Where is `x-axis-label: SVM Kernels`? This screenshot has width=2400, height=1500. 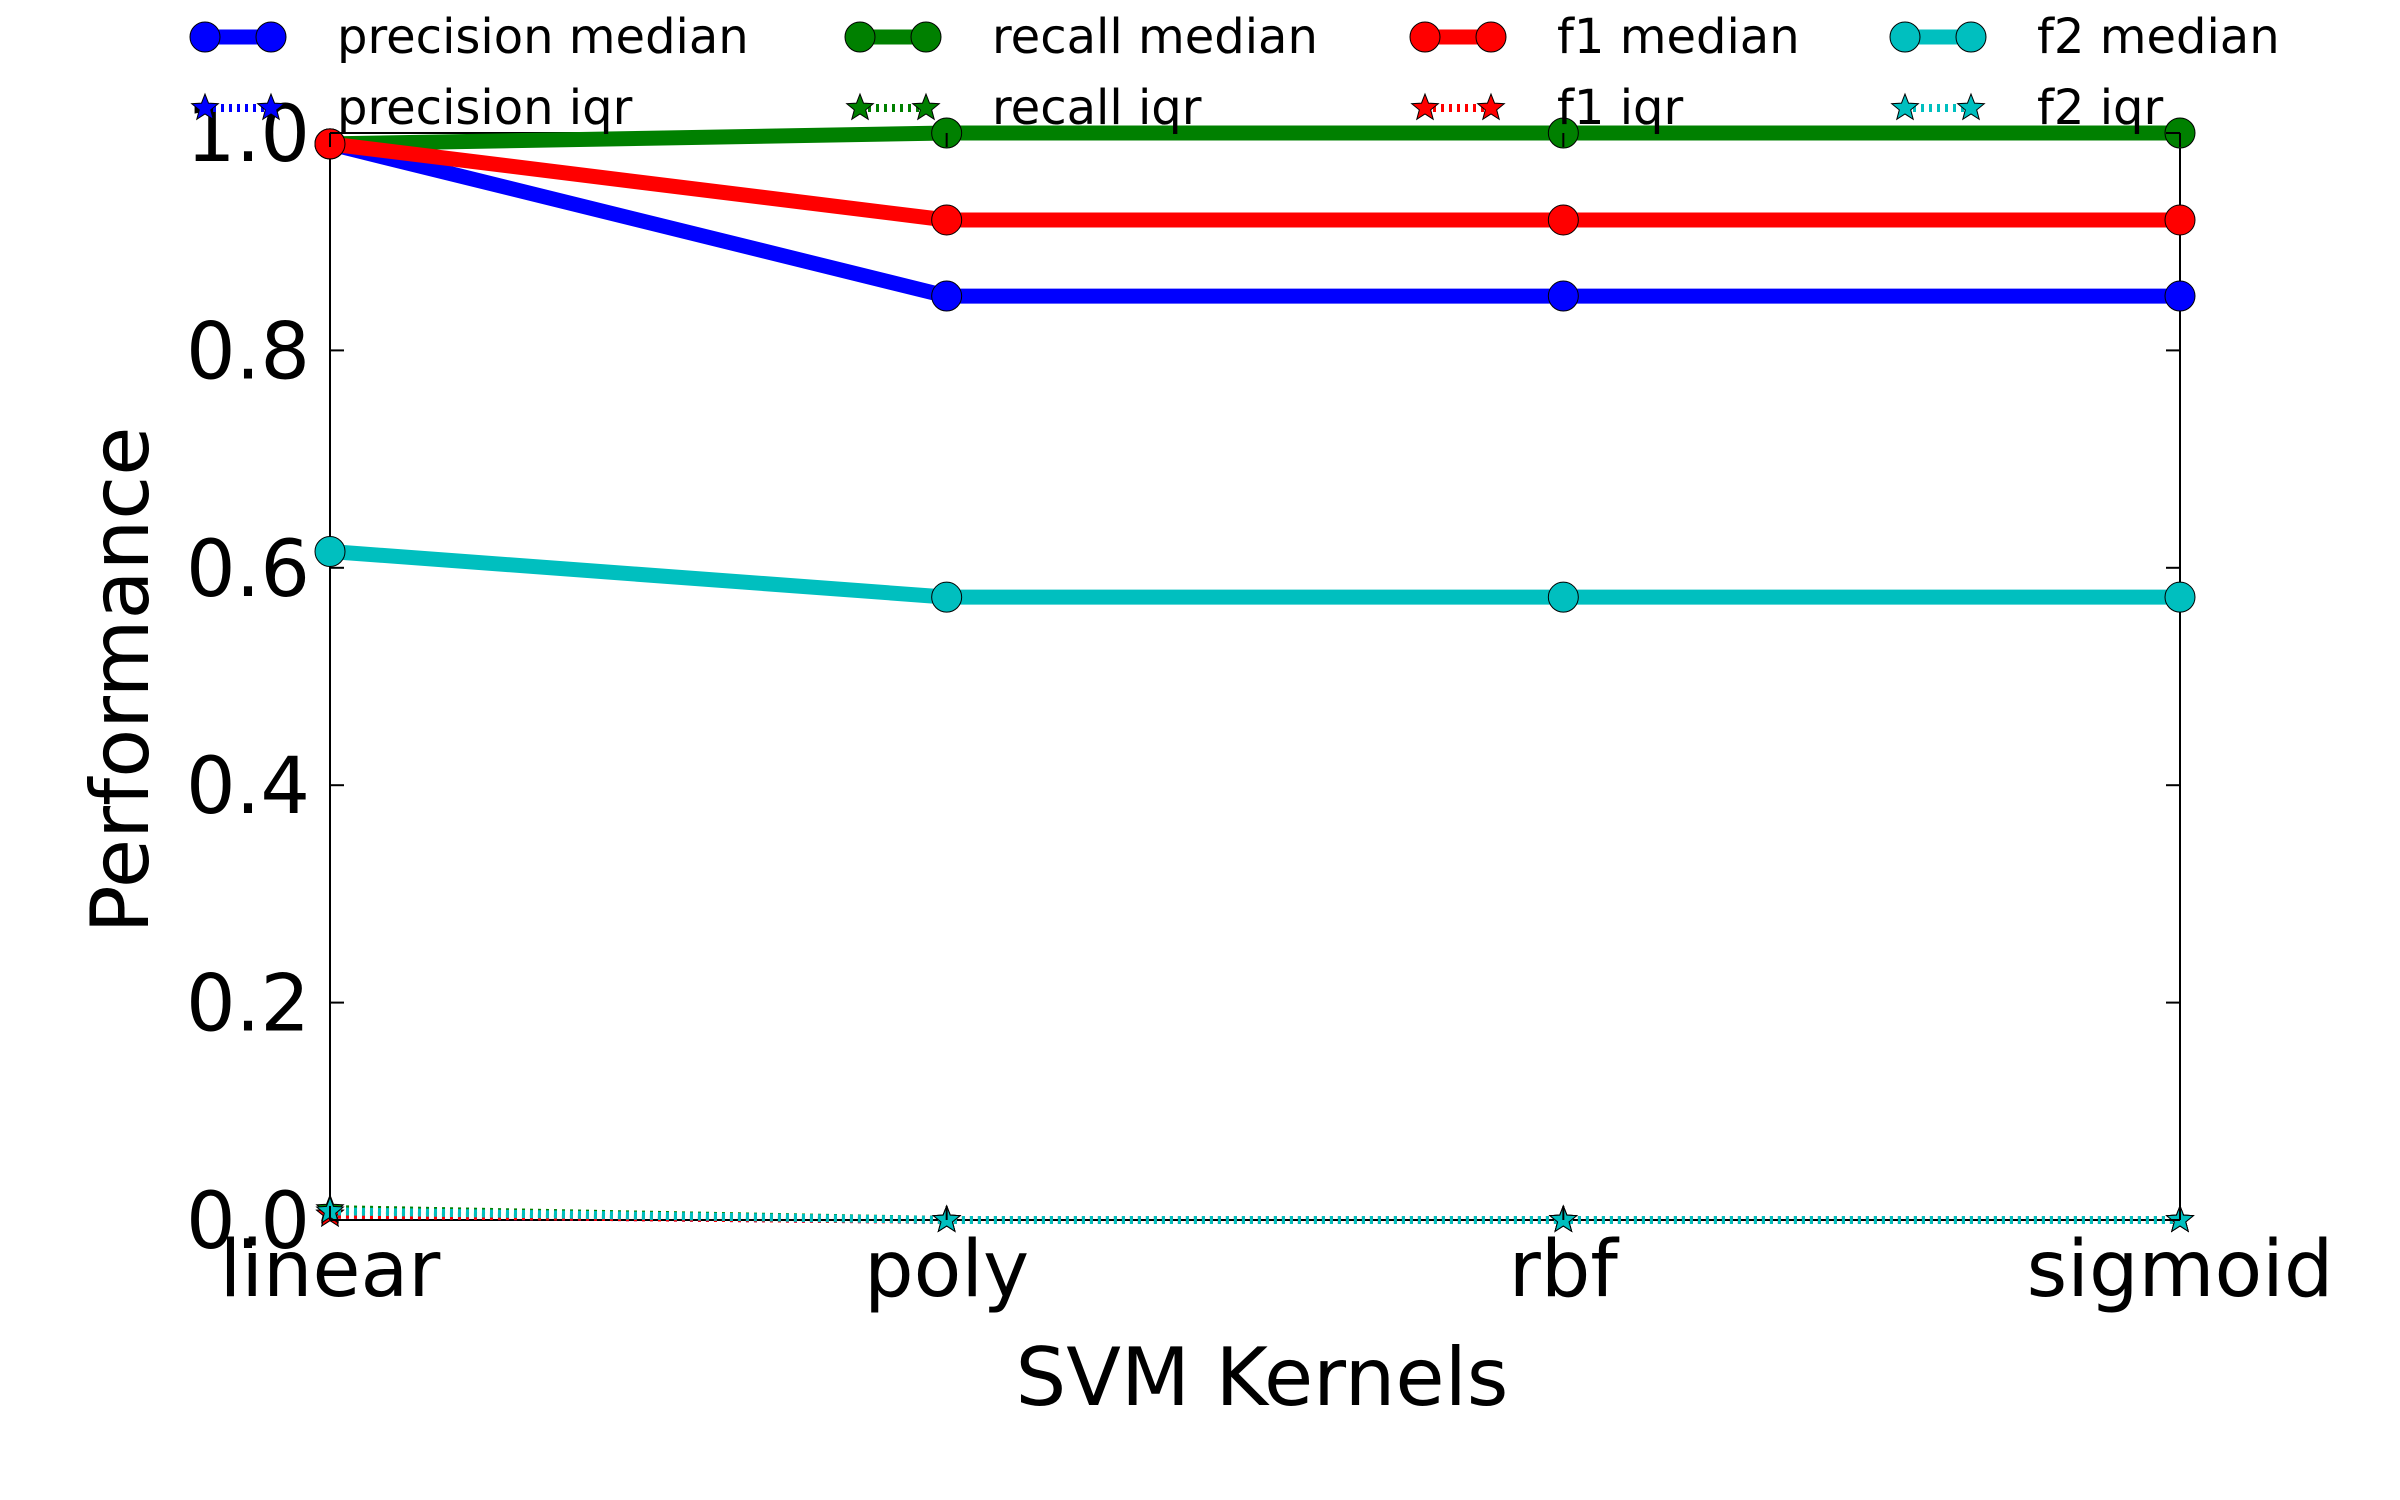
x-axis-label: SVM Kernels is located at coordinates (1262, 1377).